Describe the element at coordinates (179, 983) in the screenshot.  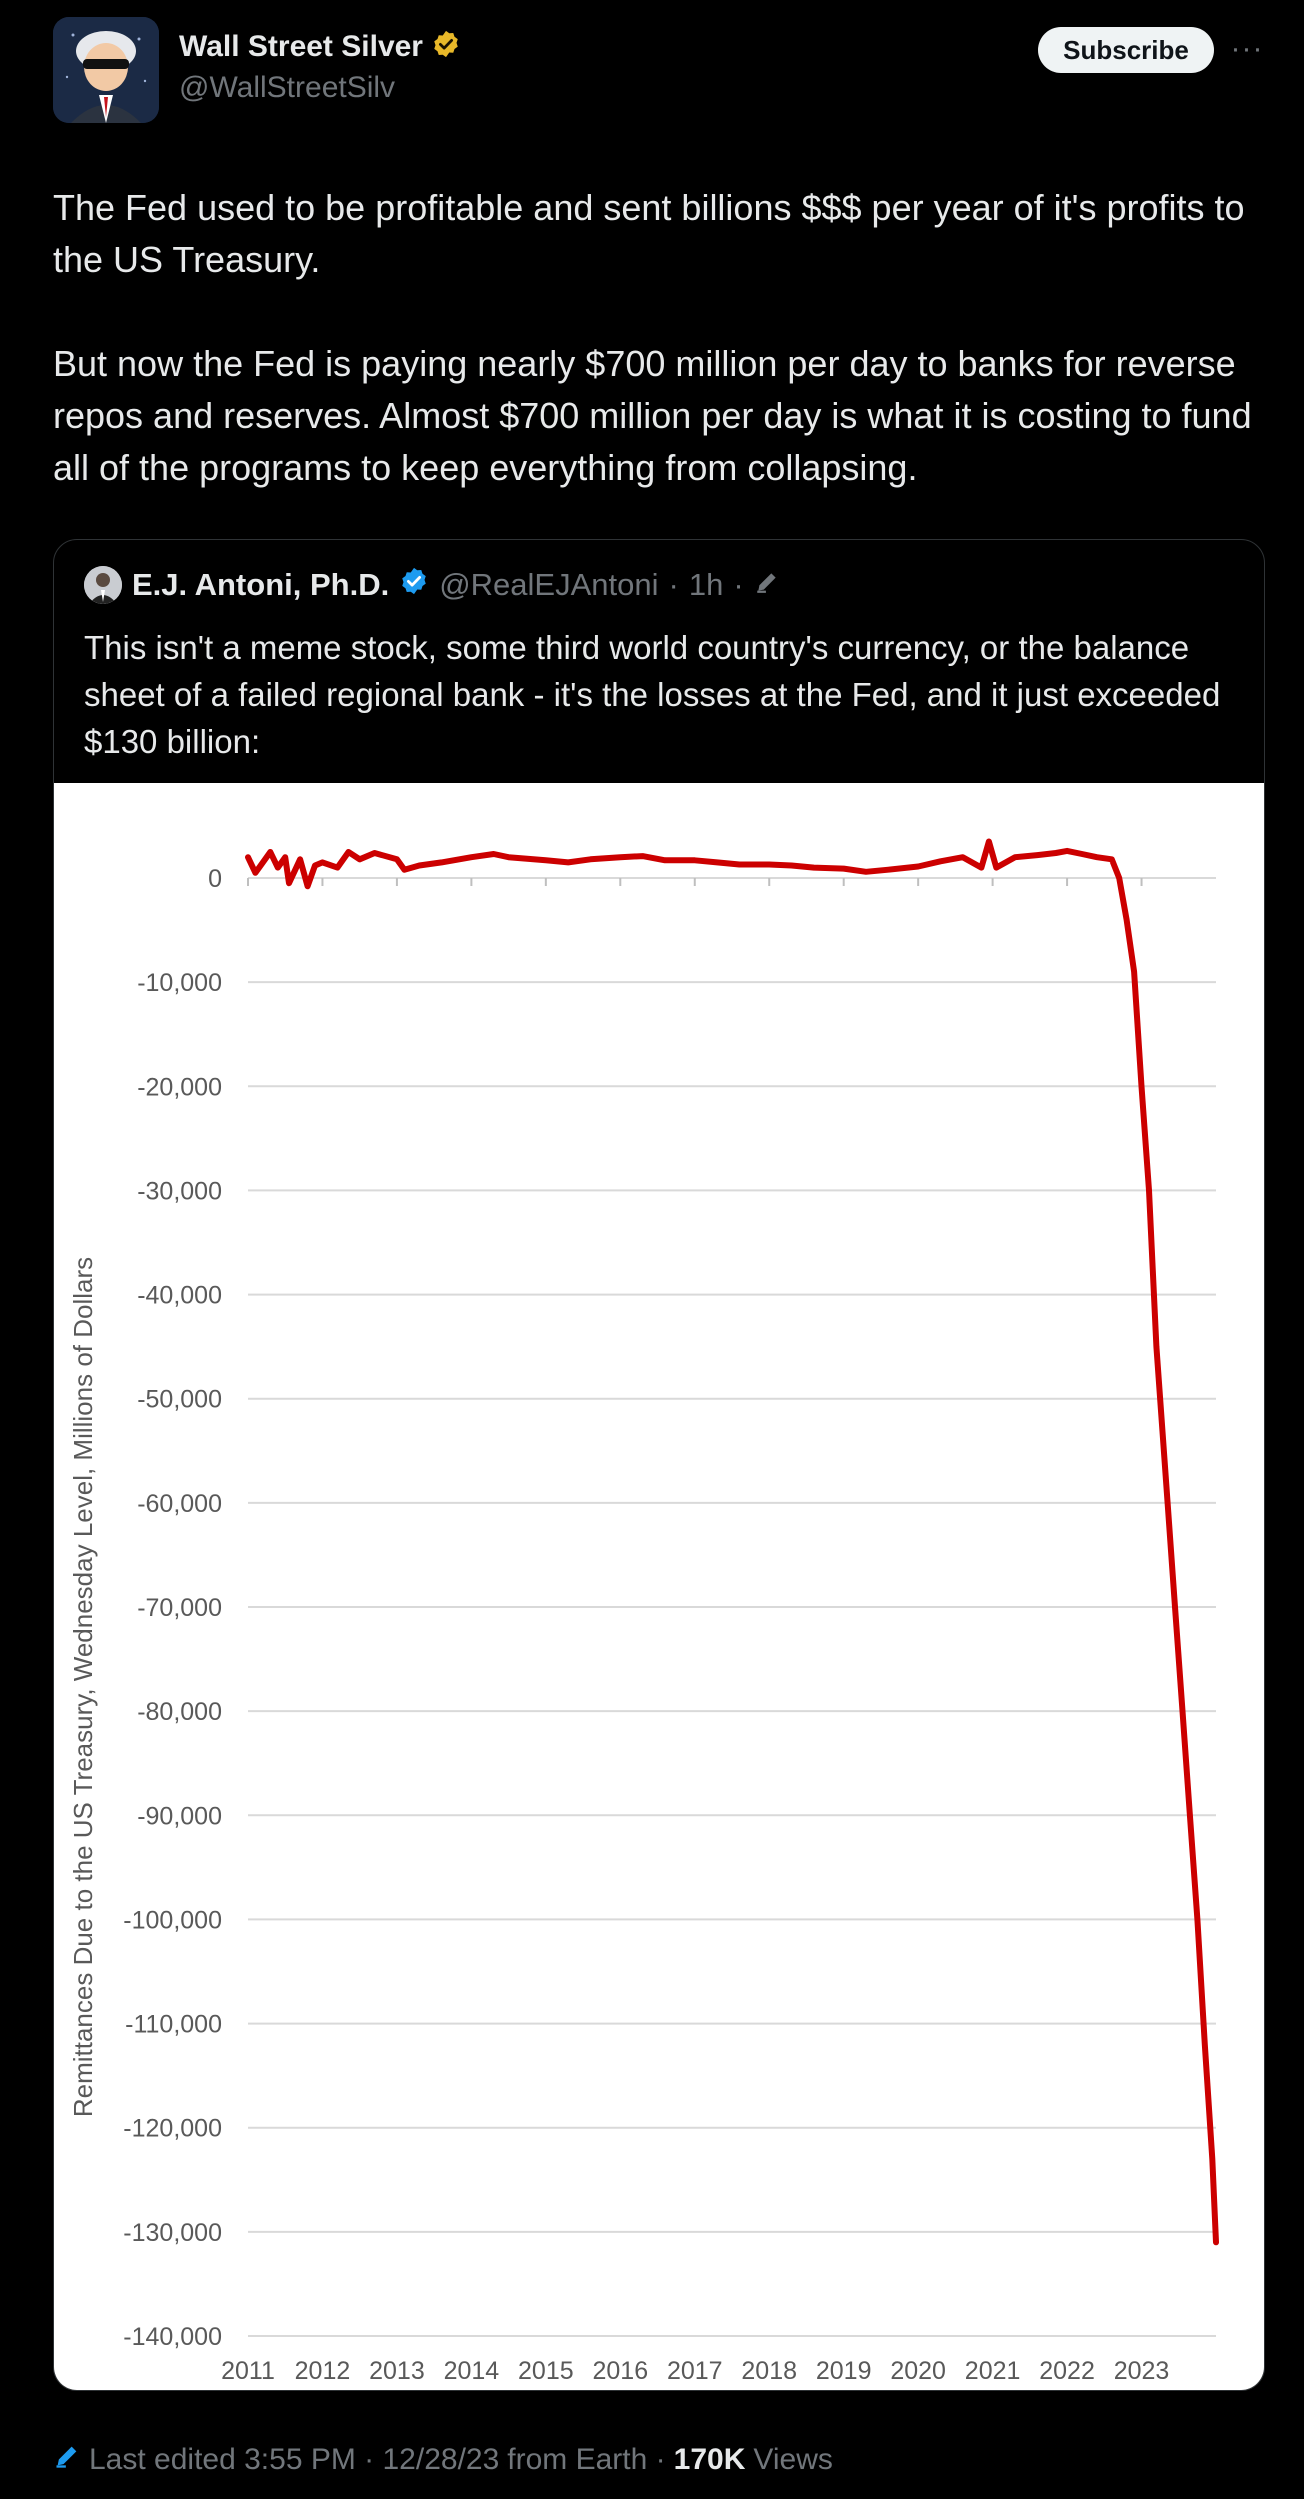
I see `y-tick-label: -10,000` at that location.